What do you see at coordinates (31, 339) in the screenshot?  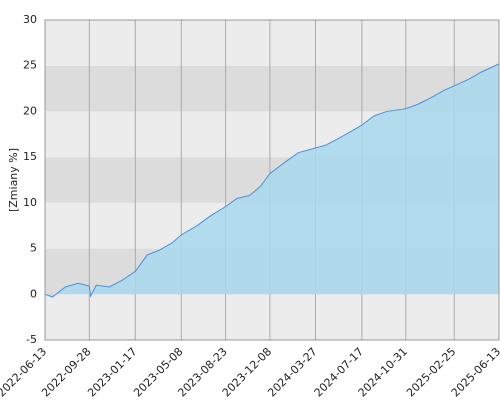 I see `y-tick-label: -5` at bounding box center [31, 339].